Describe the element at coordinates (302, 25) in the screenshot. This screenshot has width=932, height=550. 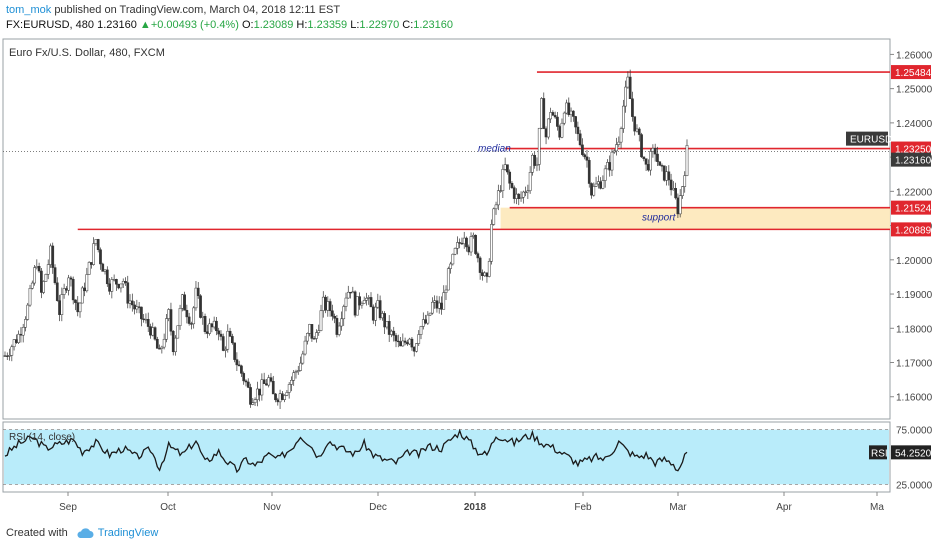
I see `high-label: H:` at that location.